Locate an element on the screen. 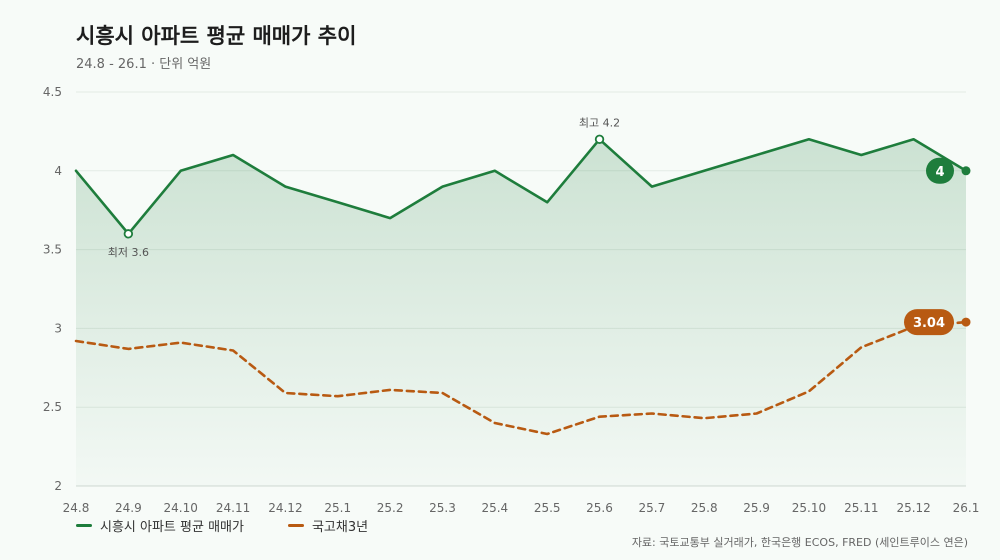 This screenshot has width=1000, height=560. end-badge-bond is located at coordinates (929, 322).